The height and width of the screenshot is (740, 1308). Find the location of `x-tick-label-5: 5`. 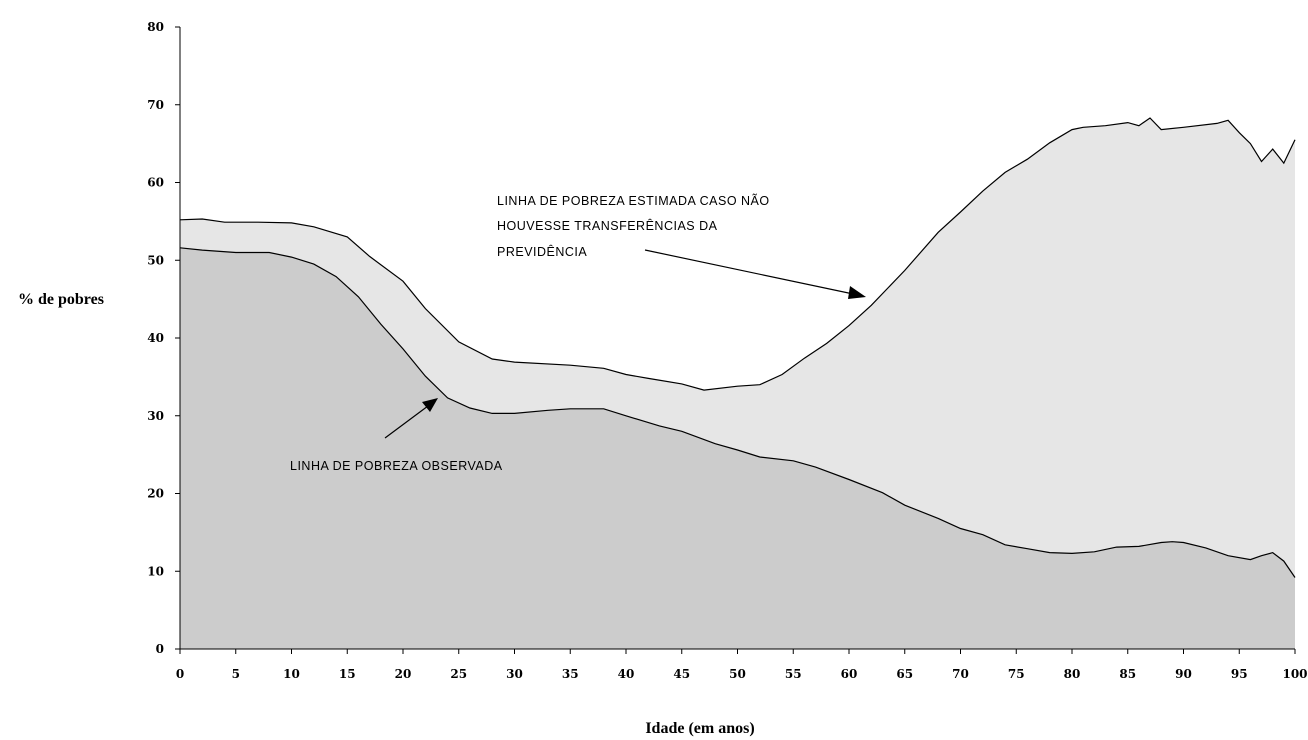

x-tick-label-5: 5 is located at coordinates (236, 674).